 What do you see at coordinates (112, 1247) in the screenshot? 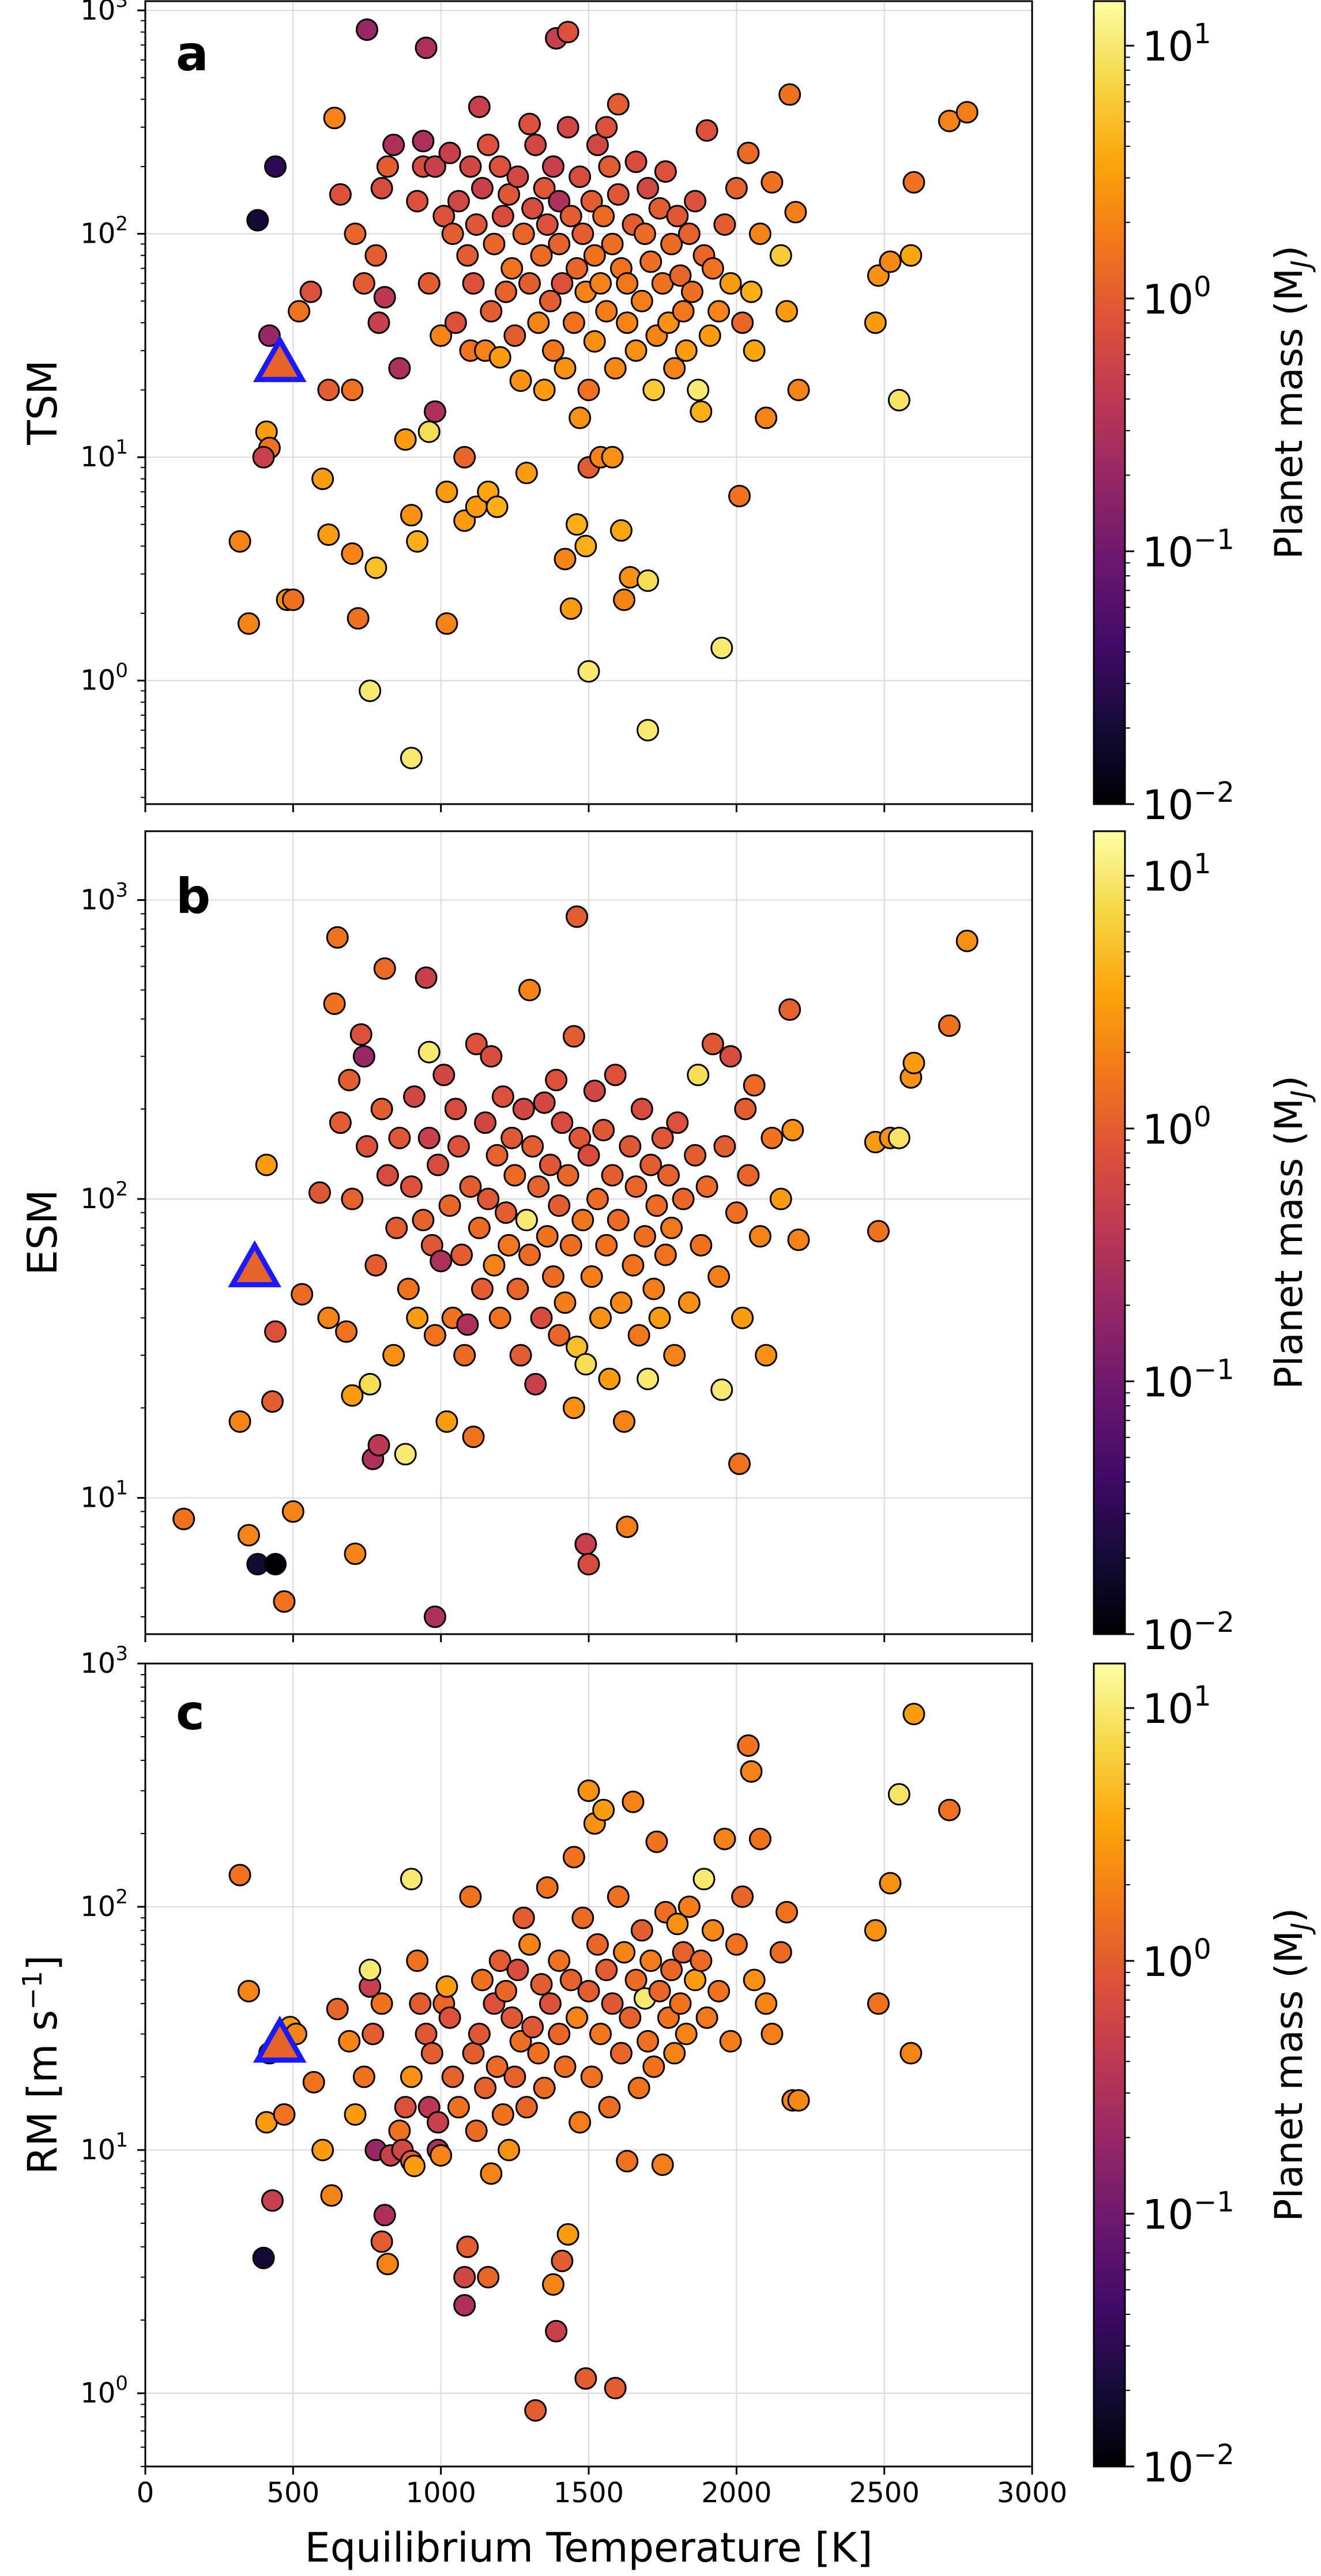
I see `panel-b-yticks: 101 102 103` at bounding box center [112, 1247].